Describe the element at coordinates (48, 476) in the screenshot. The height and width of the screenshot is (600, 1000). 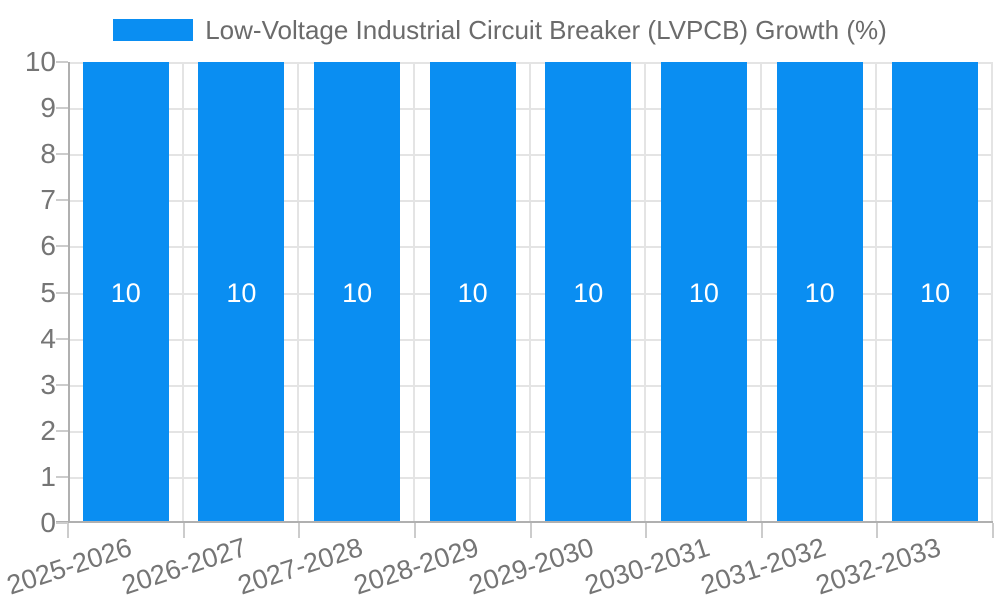
I see `y-tick-label: 1` at that location.